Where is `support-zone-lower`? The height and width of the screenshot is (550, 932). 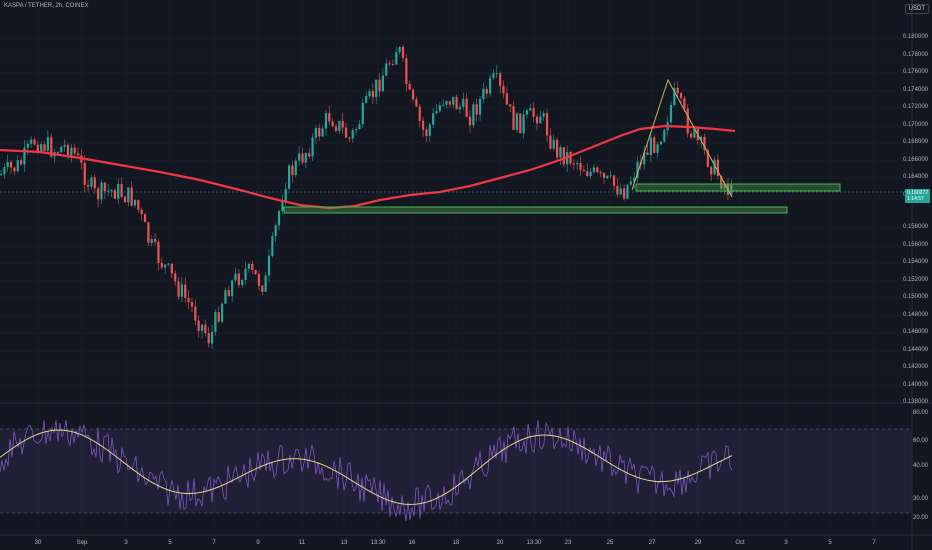
support-zone-lower is located at coordinates (535, 210).